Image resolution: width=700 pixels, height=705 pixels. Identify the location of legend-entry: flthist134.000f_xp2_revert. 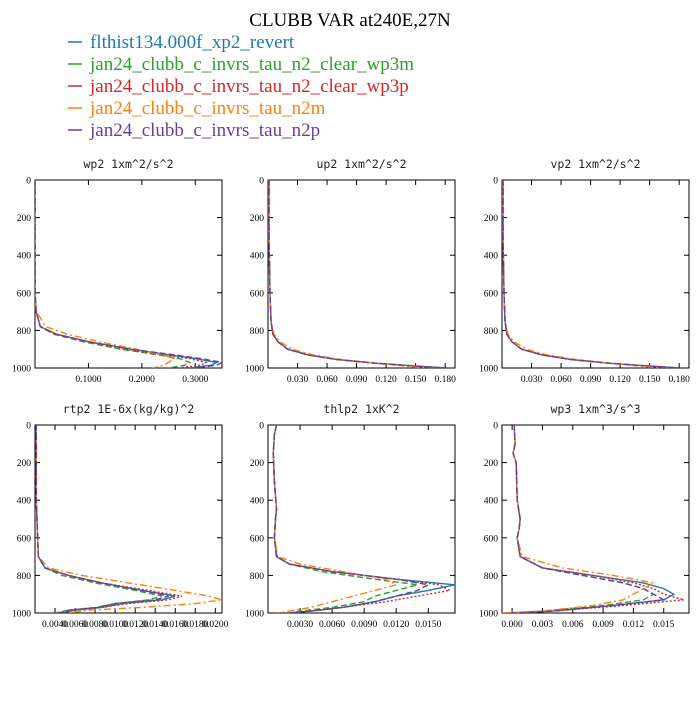
(192, 42).